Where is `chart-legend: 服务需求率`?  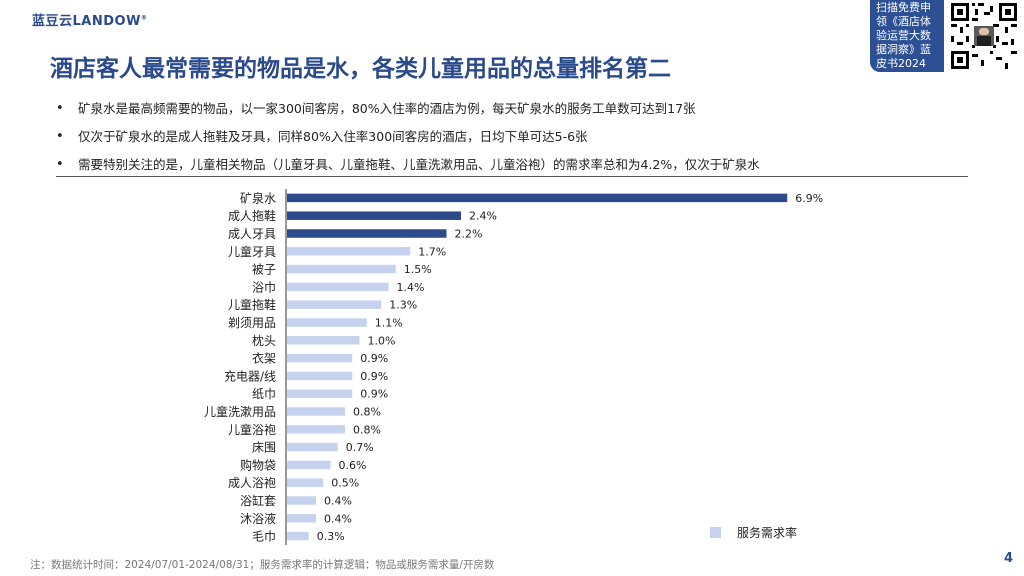 chart-legend: 服务需求率 is located at coordinates (753, 532).